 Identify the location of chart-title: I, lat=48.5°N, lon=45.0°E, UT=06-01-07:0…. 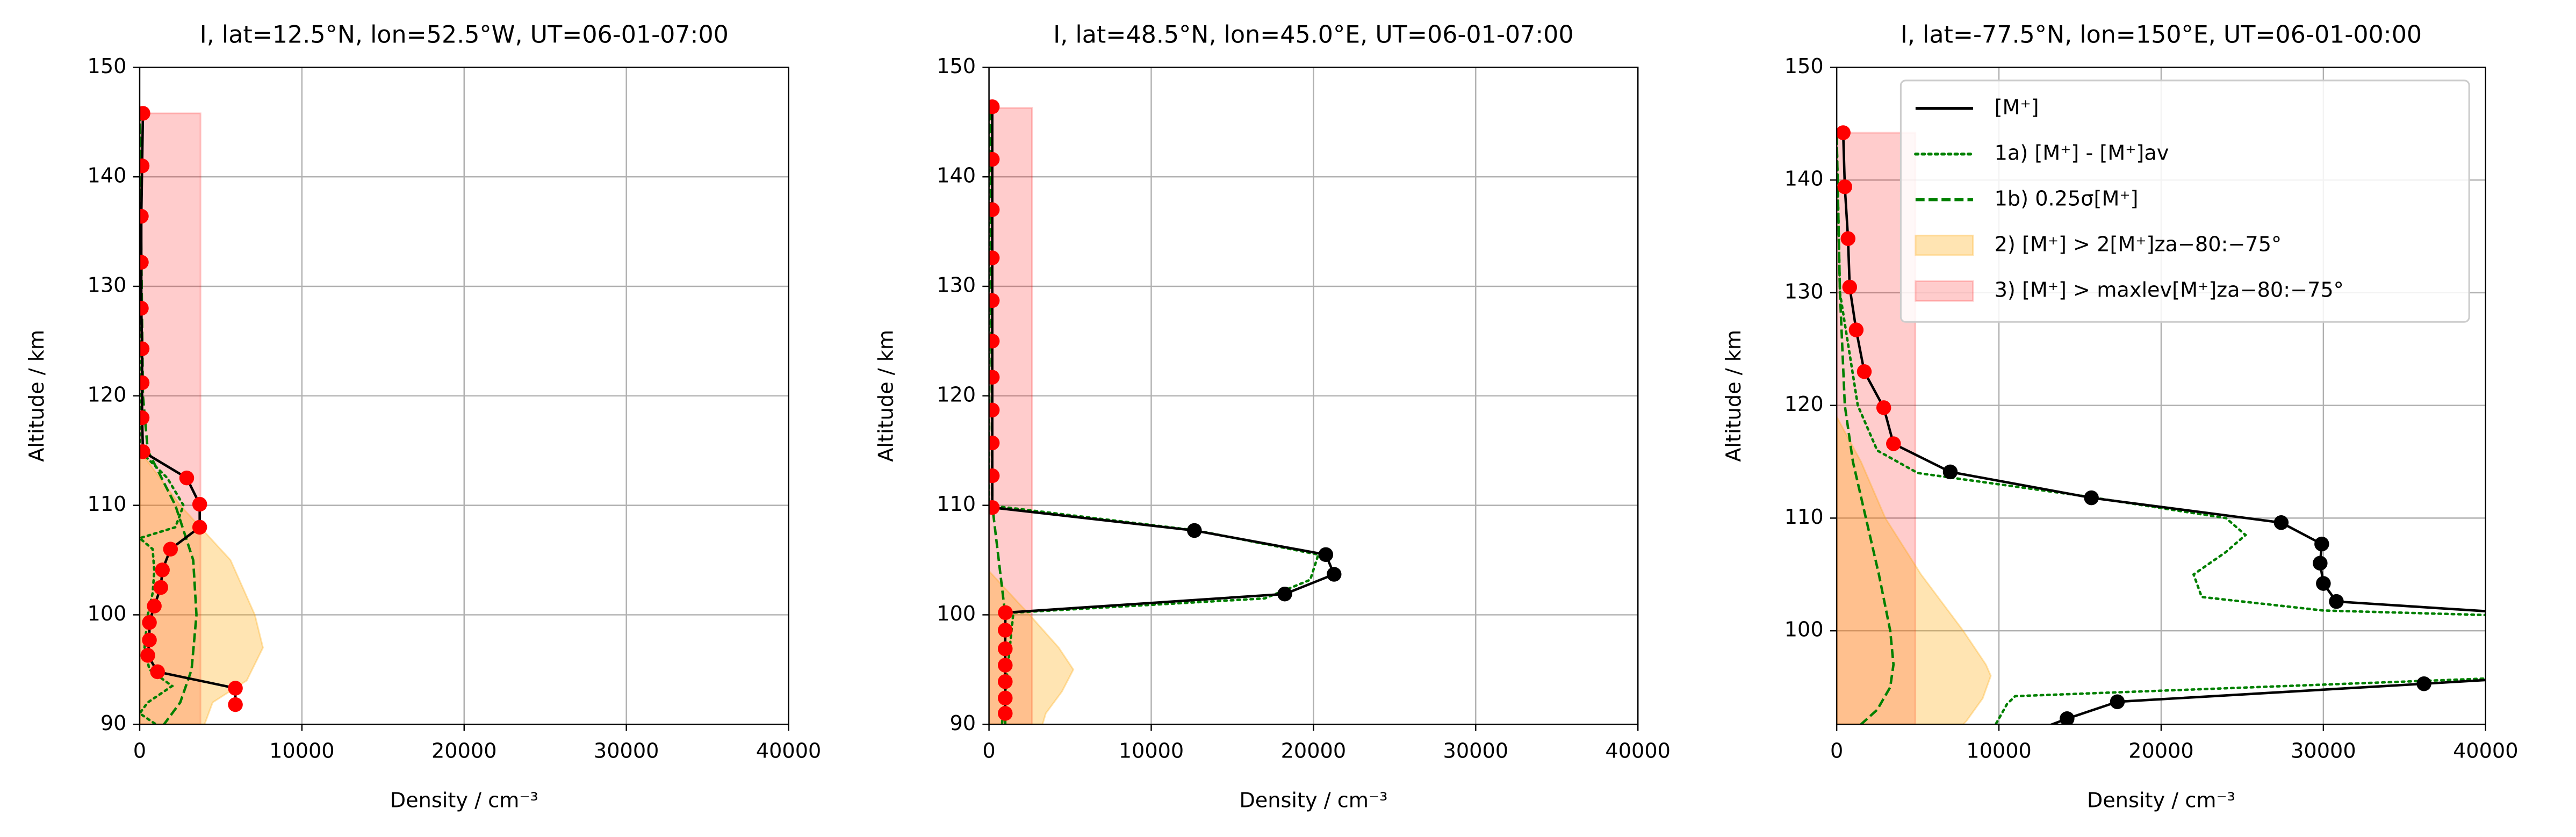
(1313, 35).